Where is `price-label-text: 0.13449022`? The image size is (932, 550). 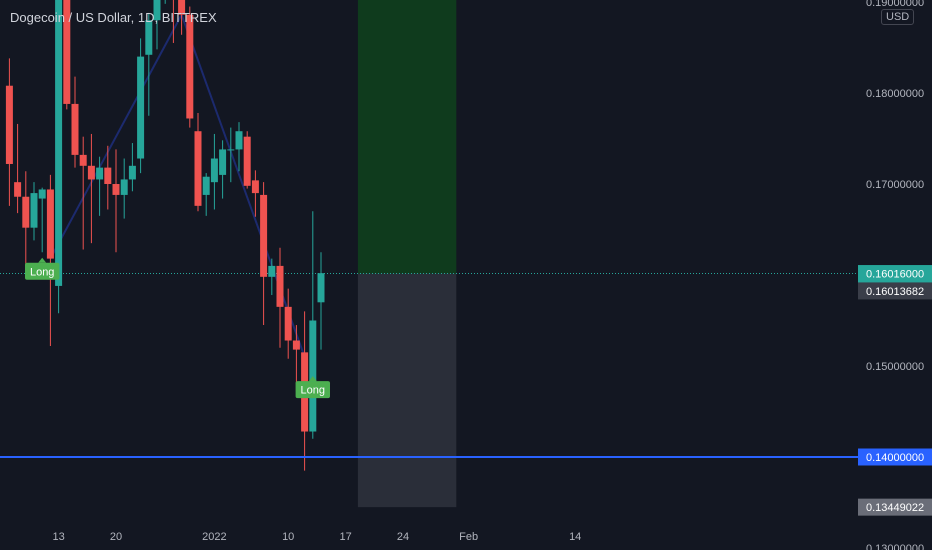
price-label-text: 0.13449022 is located at coordinates (895, 508).